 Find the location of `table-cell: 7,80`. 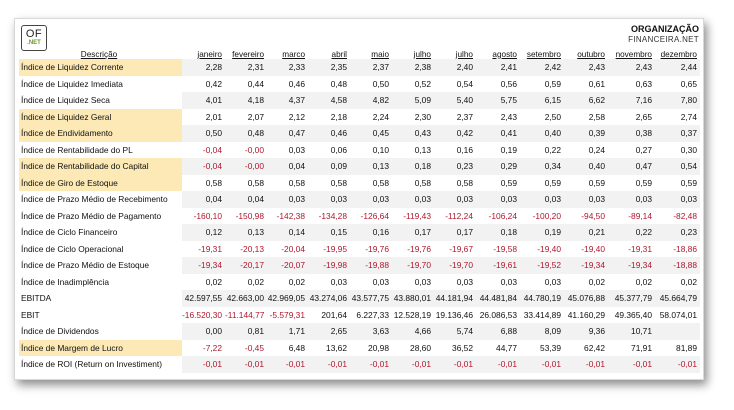

table-cell: 7,80 is located at coordinates (677, 100).